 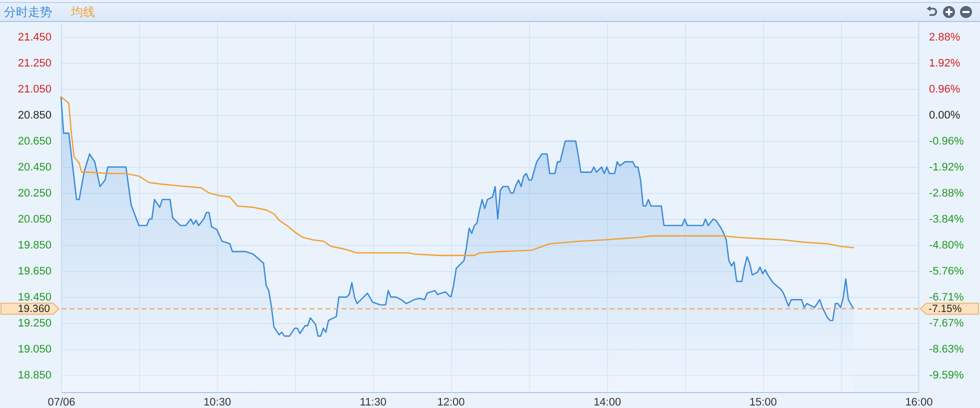 What do you see at coordinates (218, 402) in the screenshot?
I see `x-tick-label: 10:30` at bounding box center [218, 402].